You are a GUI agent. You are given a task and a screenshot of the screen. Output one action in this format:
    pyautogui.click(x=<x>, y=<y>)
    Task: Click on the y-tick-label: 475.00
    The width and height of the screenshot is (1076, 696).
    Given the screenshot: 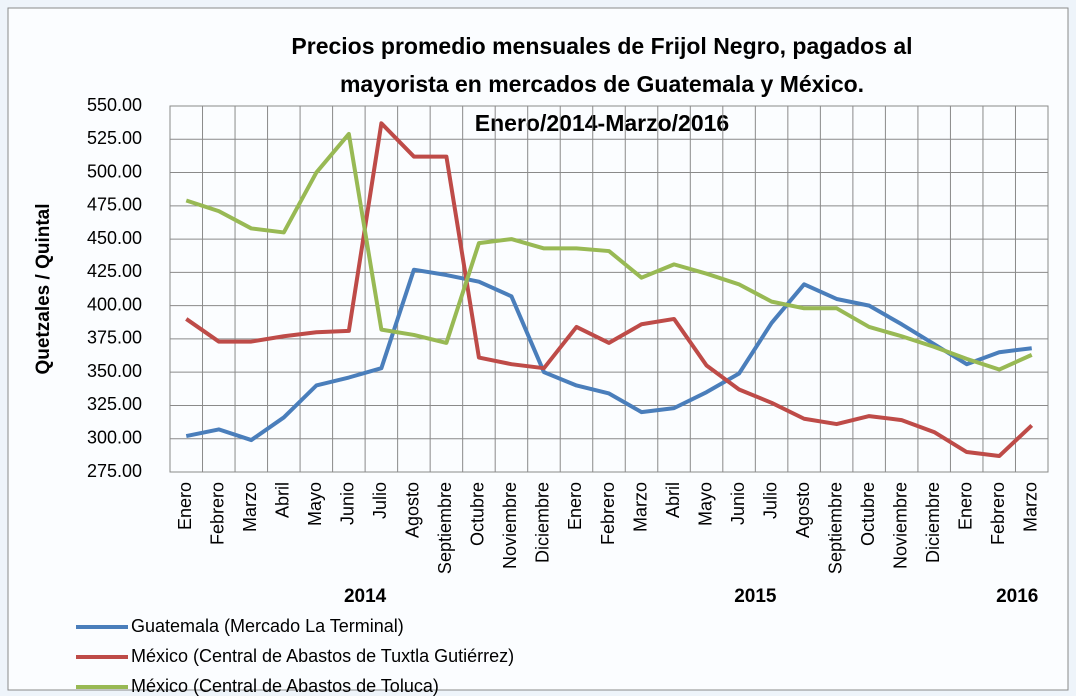 What is the action you would take?
    pyautogui.click(x=114, y=205)
    